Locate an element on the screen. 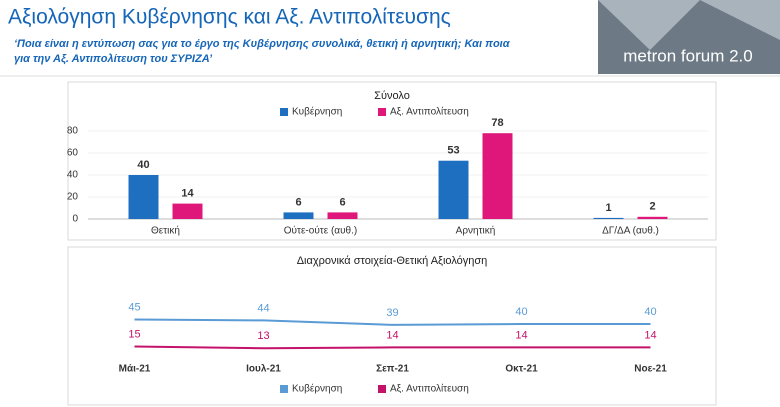 The image size is (780, 407). chart-title: Διαχρονικά στοιχεία-Θετική Αξιολόγηση is located at coordinates (392, 261).